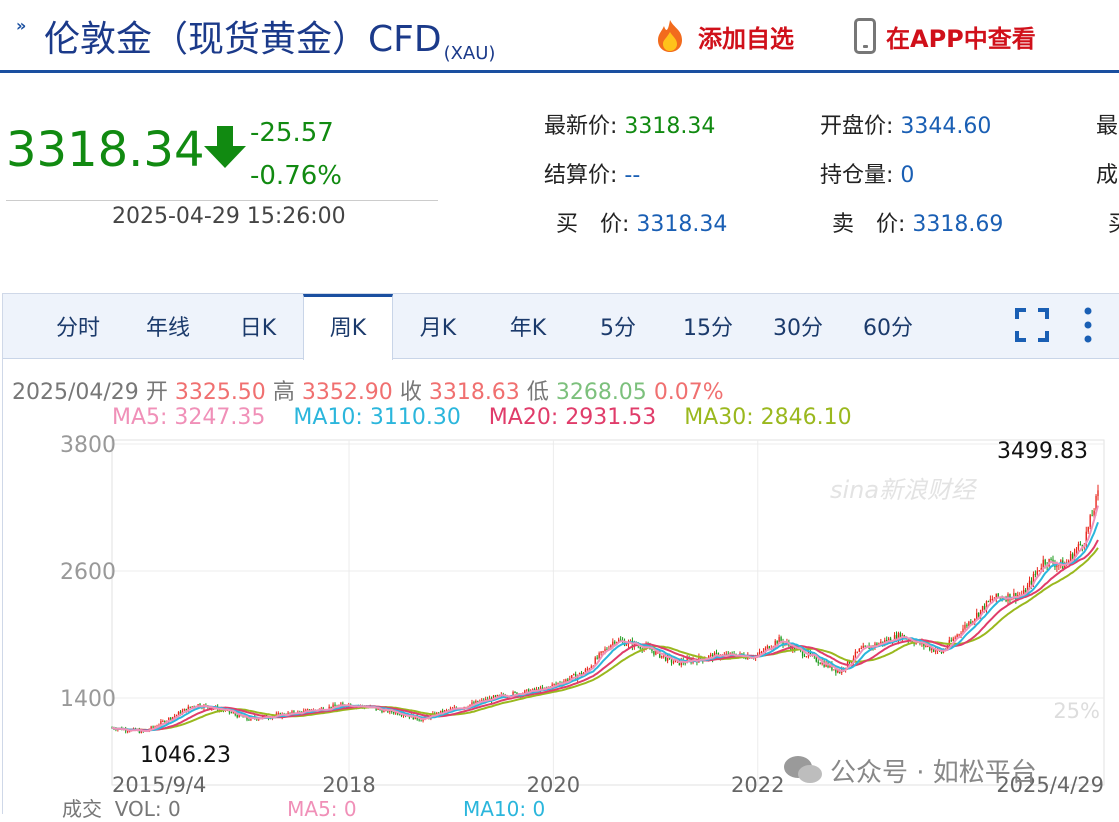 The width and height of the screenshot is (1119, 822). What do you see at coordinates (1088, 325) in the screenshot?
I see `more-options-icon` at bounding box center [1088, 325].